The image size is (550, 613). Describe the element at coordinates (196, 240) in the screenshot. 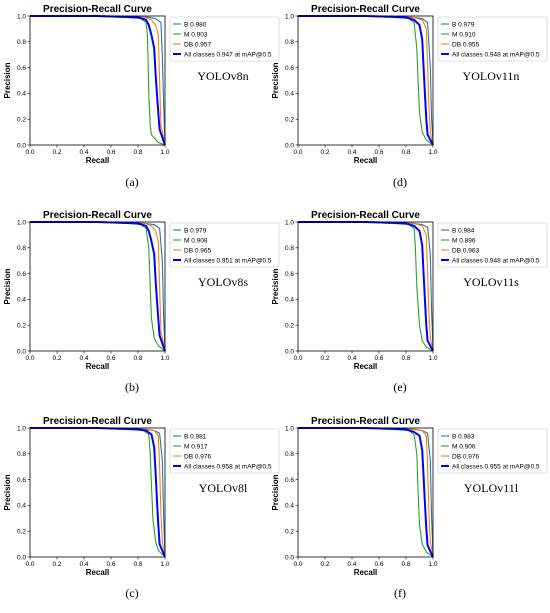

I see `legend-entry: M 0.908` at that location.